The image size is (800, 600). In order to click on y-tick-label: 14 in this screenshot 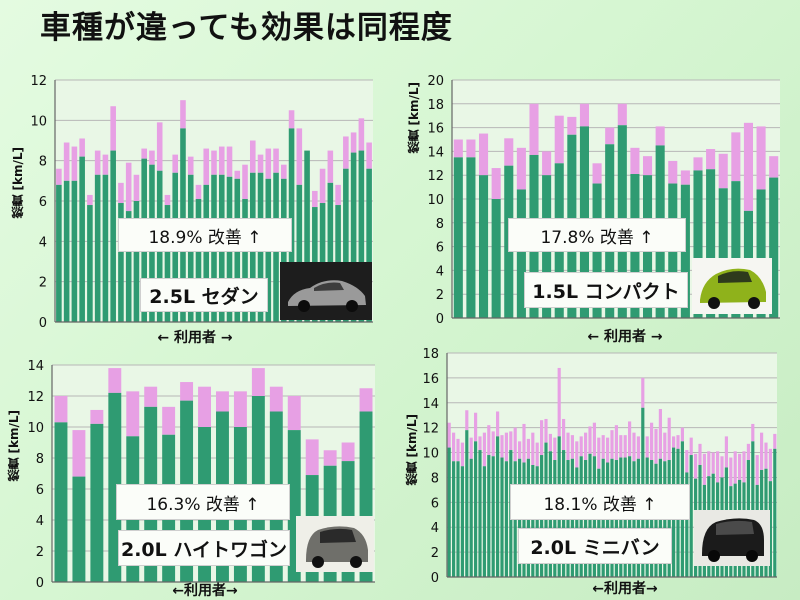, I will do `click(430, 404)`.